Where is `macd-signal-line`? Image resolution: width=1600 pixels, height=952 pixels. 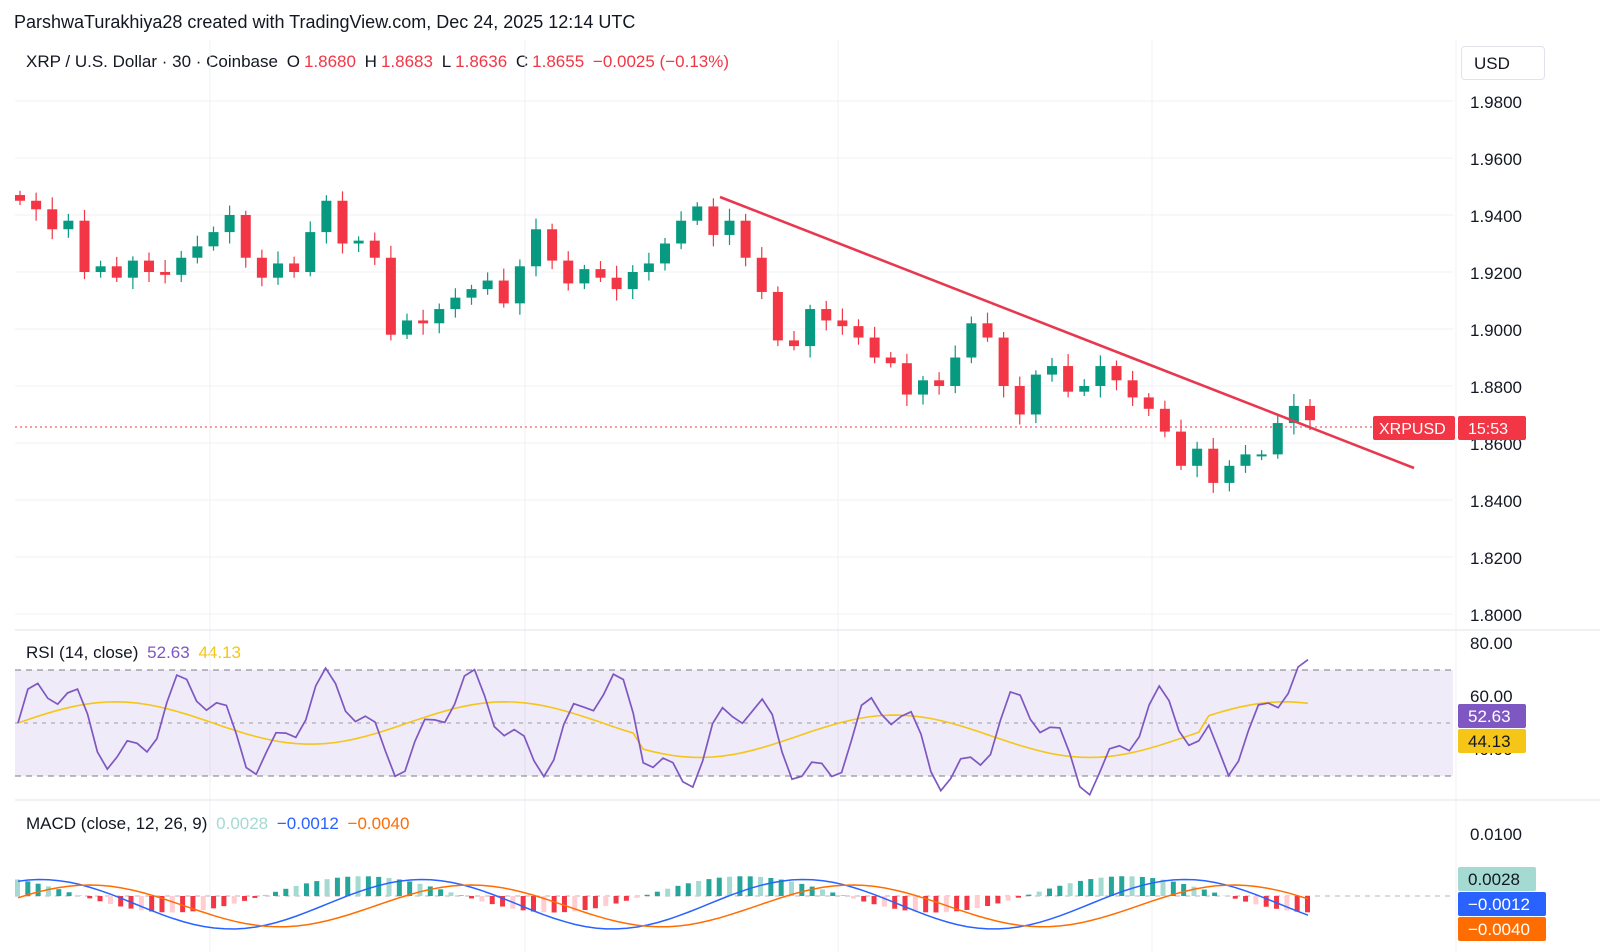
macd-signal-line is located at coordinates (663, 906).